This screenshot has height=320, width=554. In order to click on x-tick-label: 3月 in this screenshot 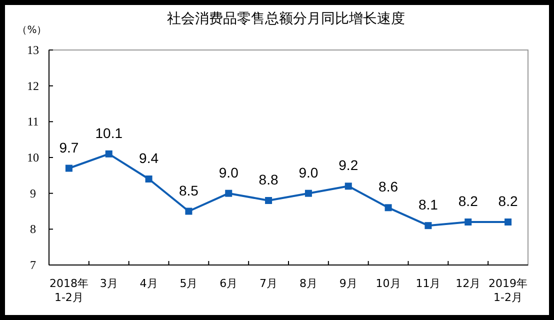, I will do `click(109, 283)`.